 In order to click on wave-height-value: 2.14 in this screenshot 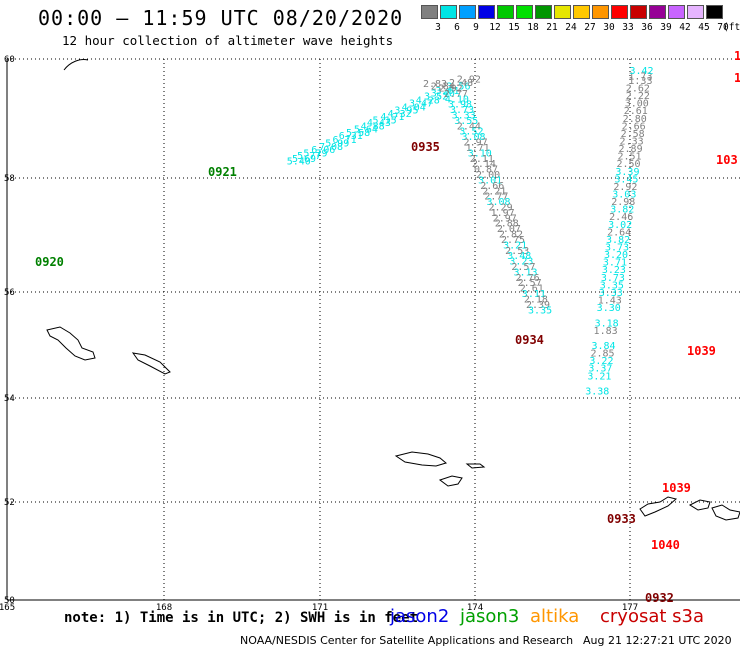, I will do `click(484, 164)`.